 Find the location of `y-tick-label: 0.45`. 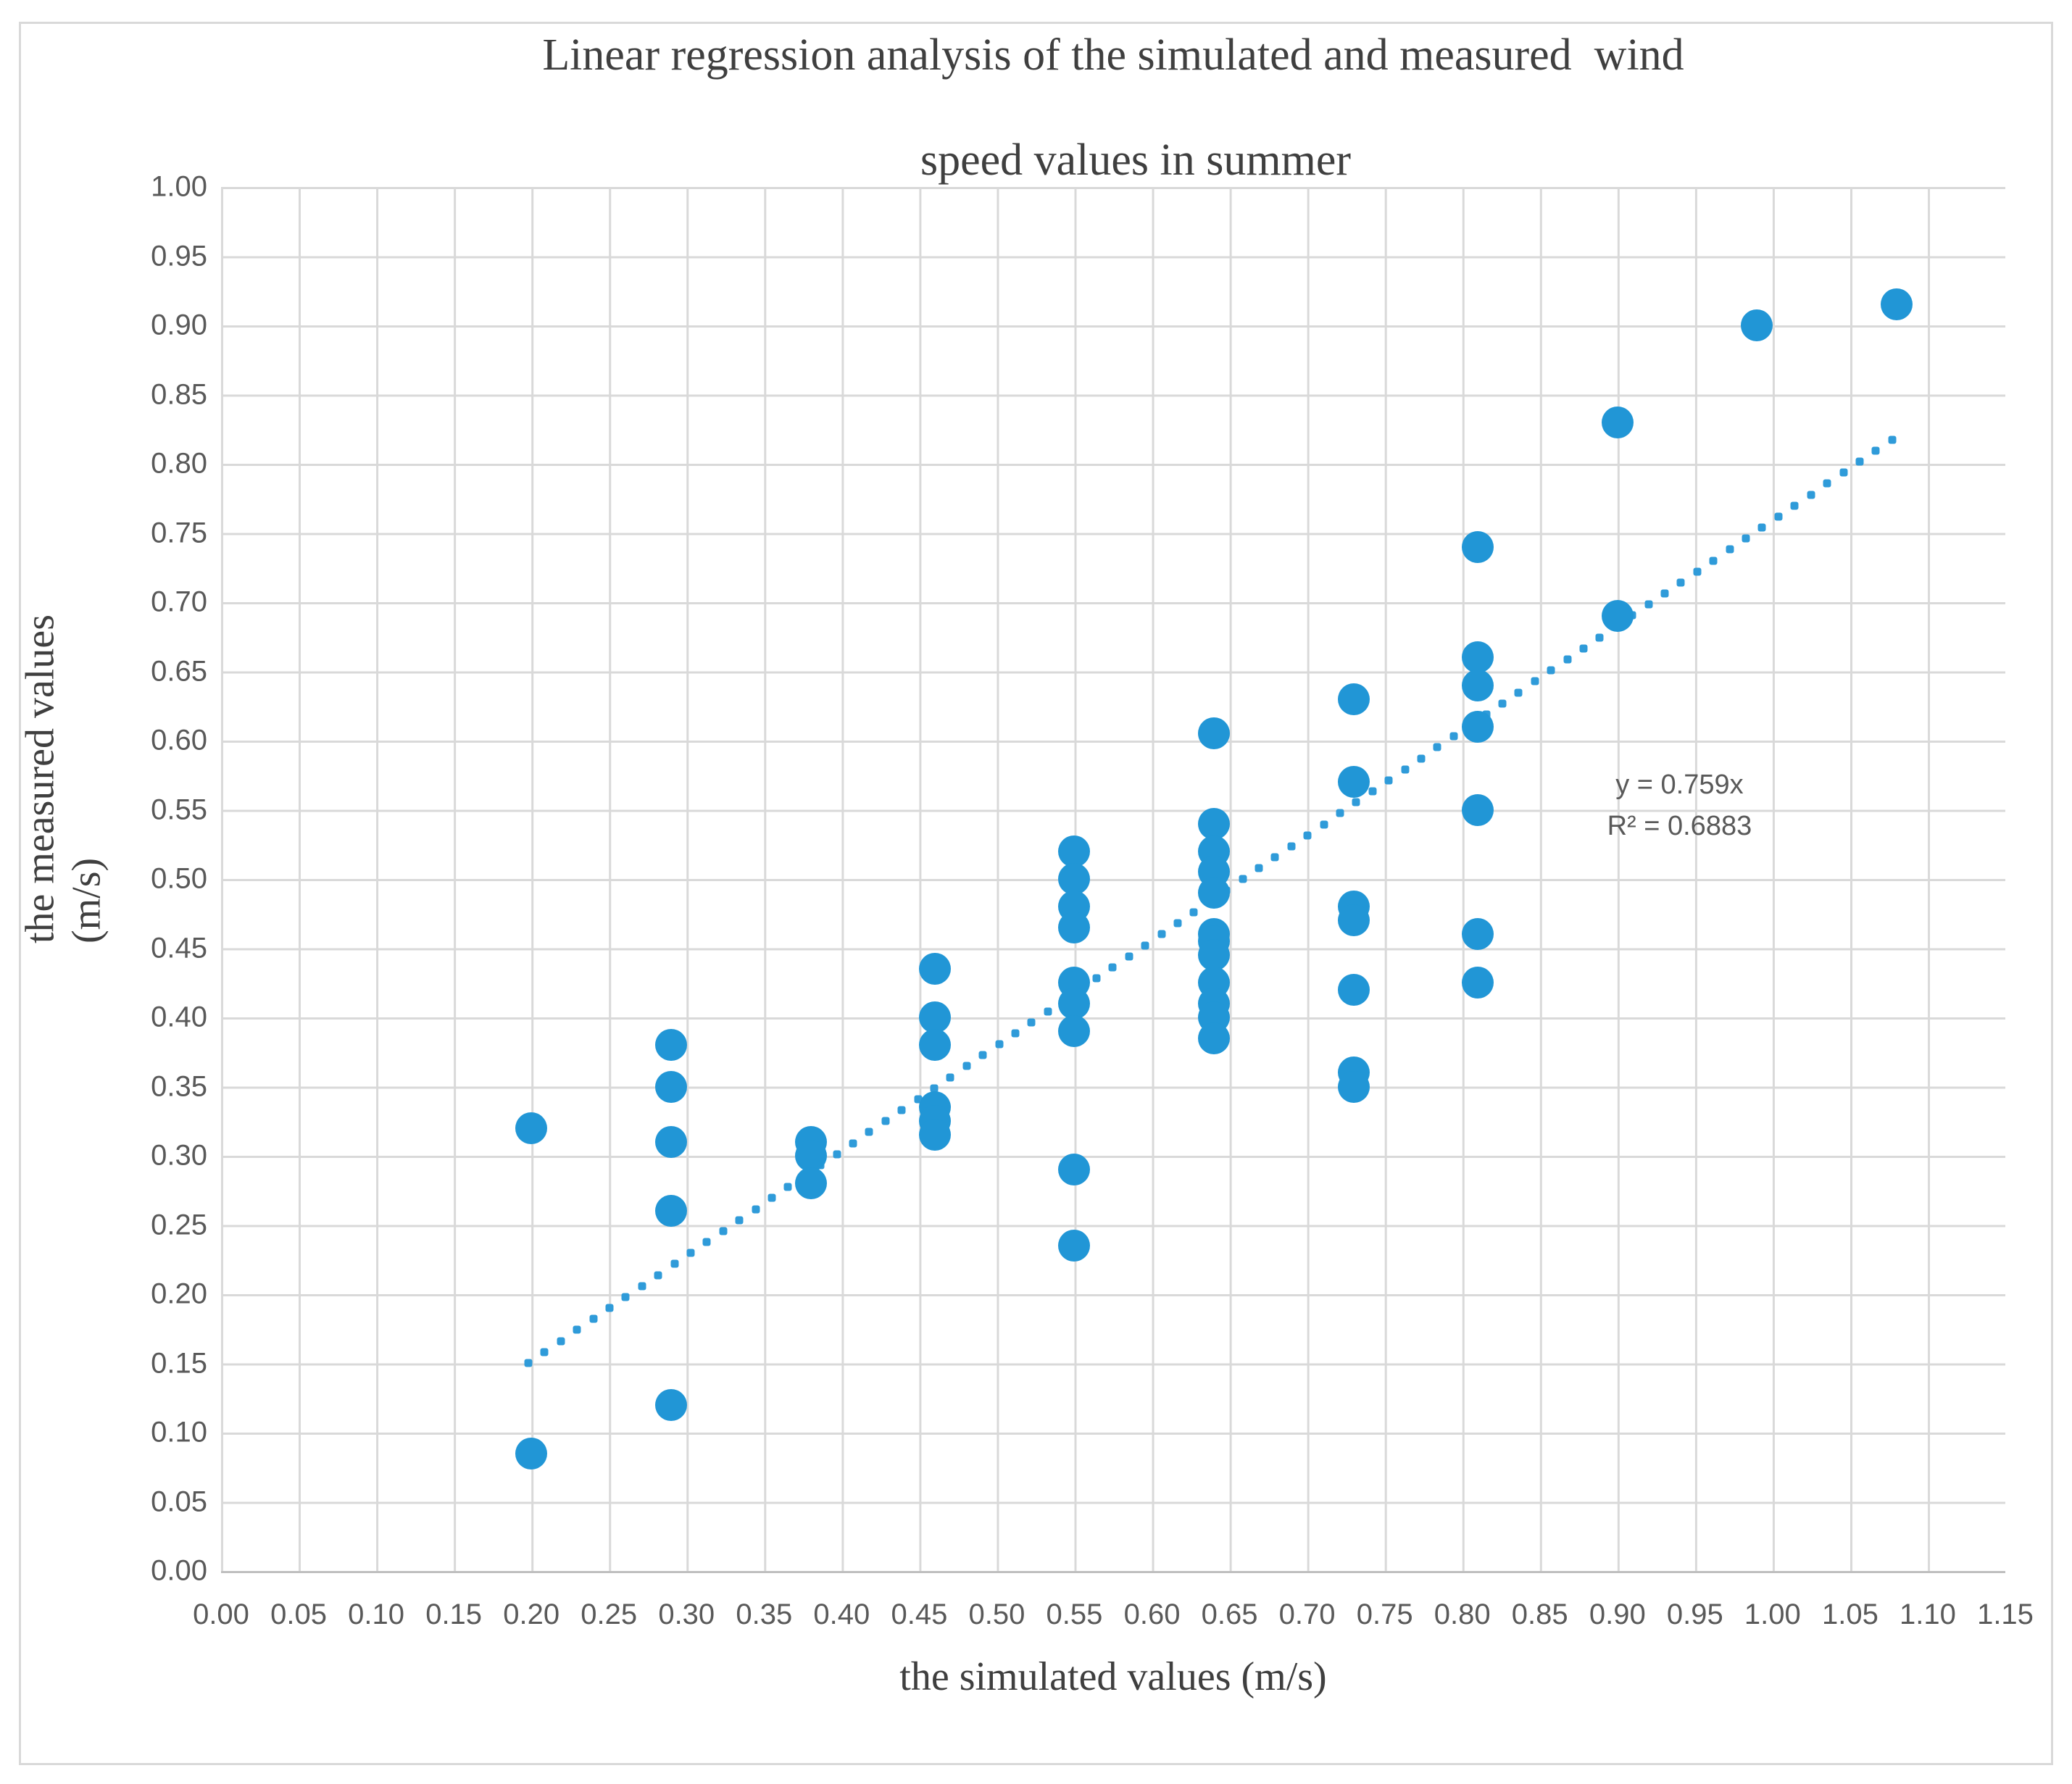

y-tick-label: 0.45 is located at coordinates (179, 948).